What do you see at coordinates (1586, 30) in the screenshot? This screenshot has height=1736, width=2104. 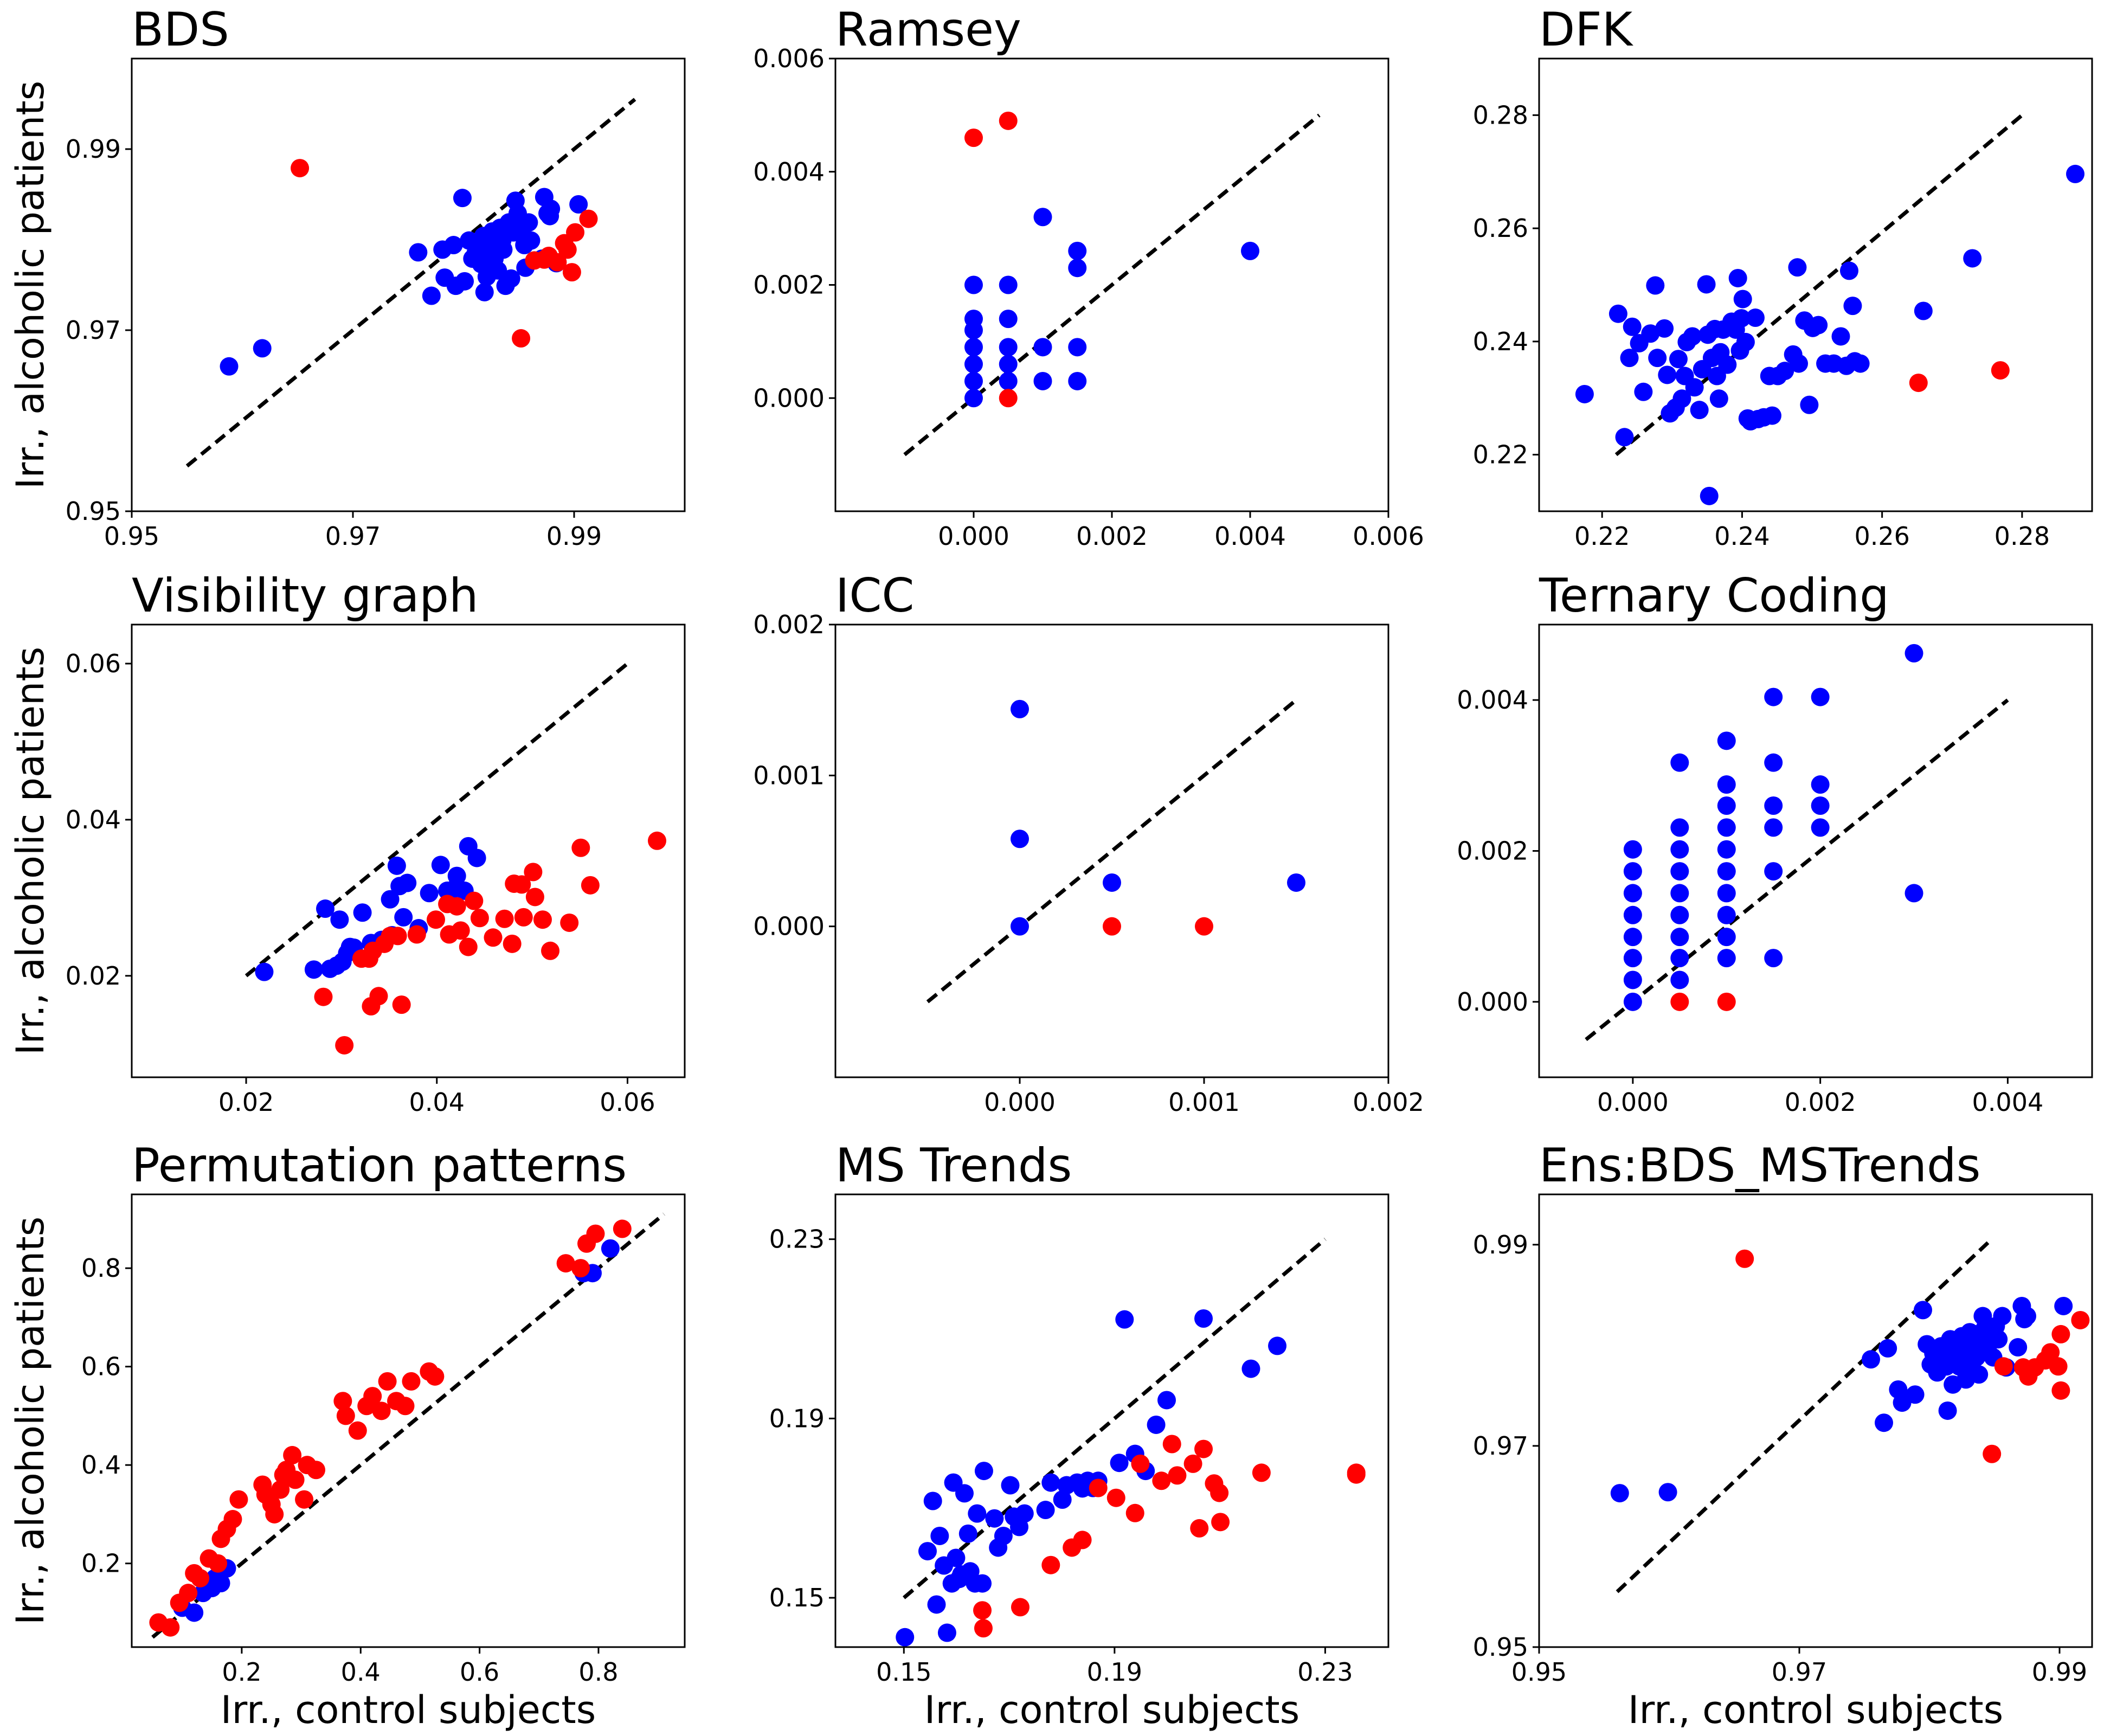 I see `panel-title: DFK` at bounding box center [1586, 30].